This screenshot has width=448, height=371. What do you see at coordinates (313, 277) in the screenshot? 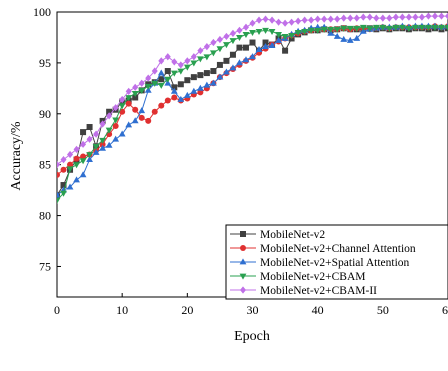
I see `legend-label: MobileNet-v2+CBAM` at bounding box center [313, 277].